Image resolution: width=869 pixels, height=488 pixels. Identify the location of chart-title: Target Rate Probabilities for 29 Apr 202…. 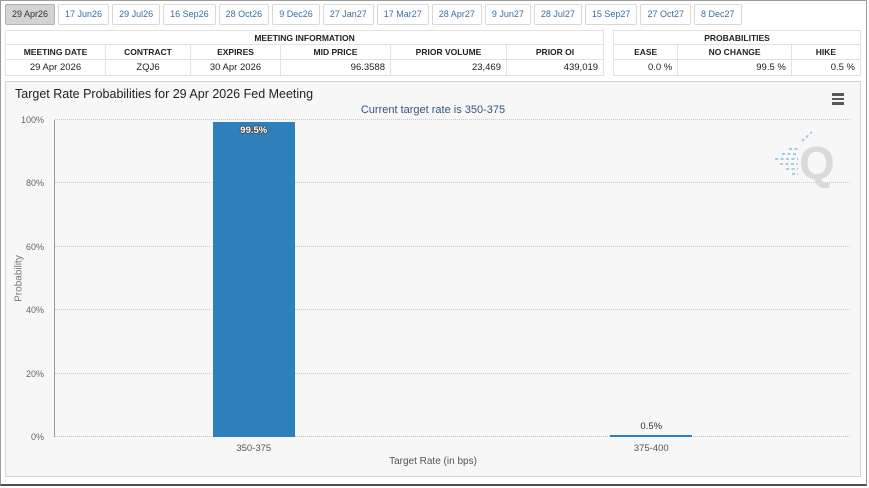
(164, 94).